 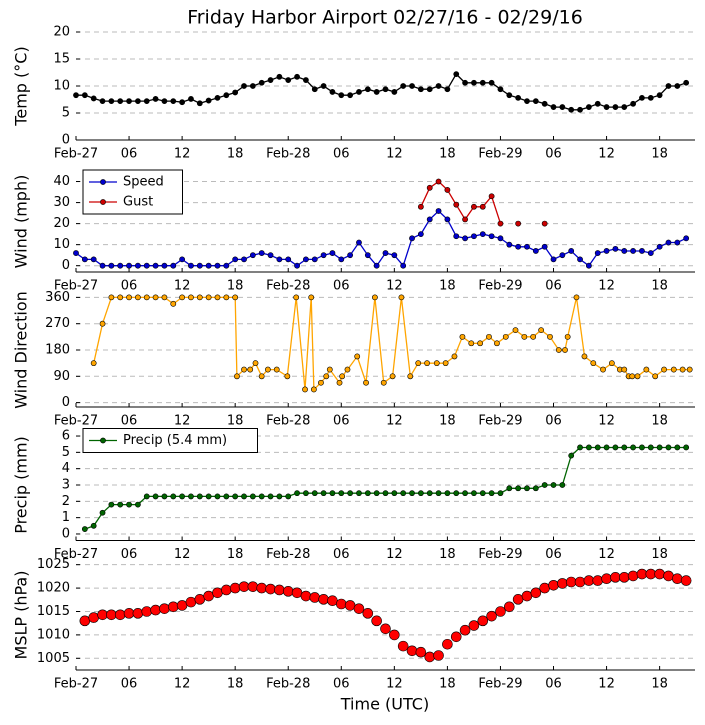 I want to click on y-tick-label: 360, so click(x=57, y=297).